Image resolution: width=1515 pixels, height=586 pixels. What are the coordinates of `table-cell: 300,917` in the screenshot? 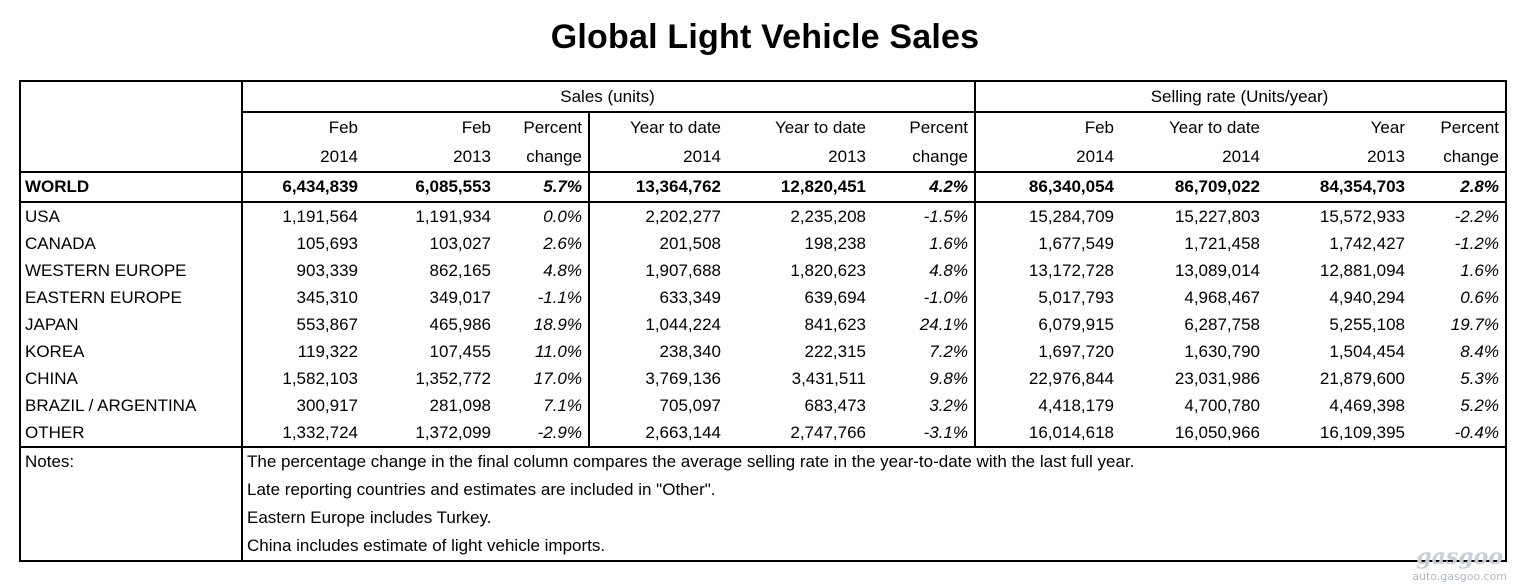 It's located at (302, 405).